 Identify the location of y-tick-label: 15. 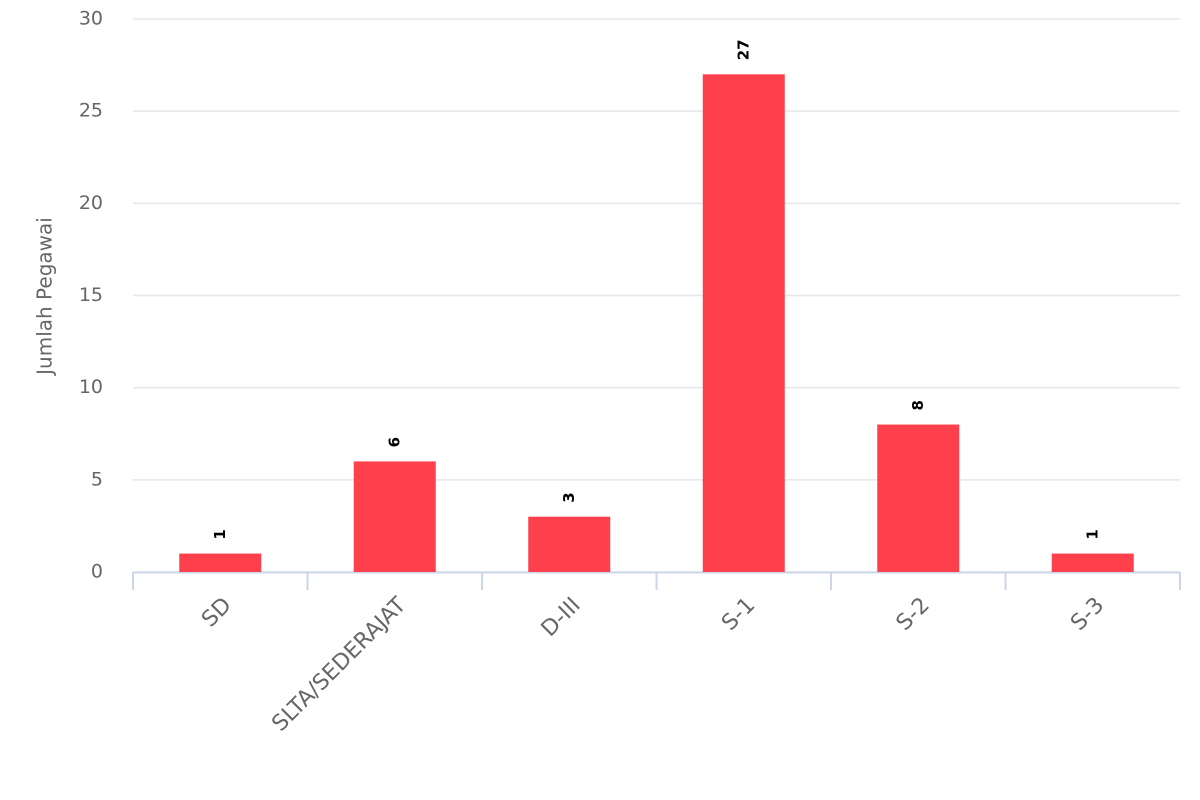
(91, 295).